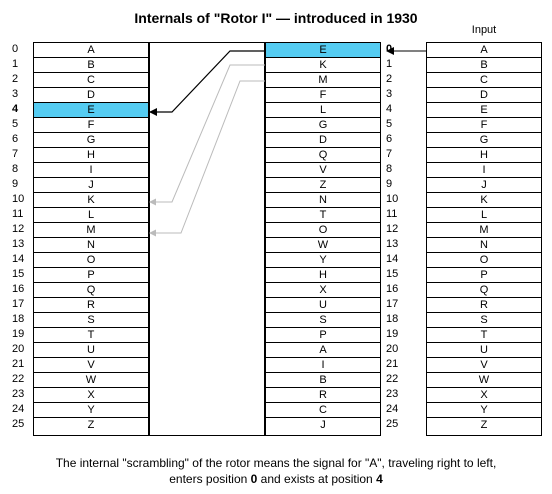 The image size is (552, 494). I want to click on left-position-14: 14, so click(18, 259).